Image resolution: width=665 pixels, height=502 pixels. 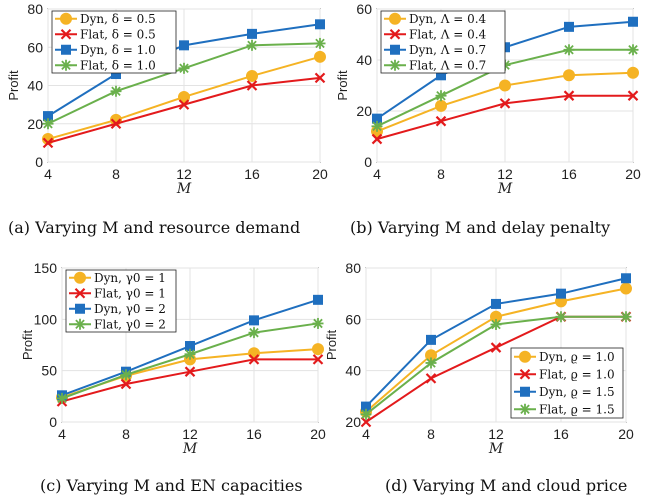 I want to click on caption-d: (d) Varying M and cloud price, so click(x=506, y=485).